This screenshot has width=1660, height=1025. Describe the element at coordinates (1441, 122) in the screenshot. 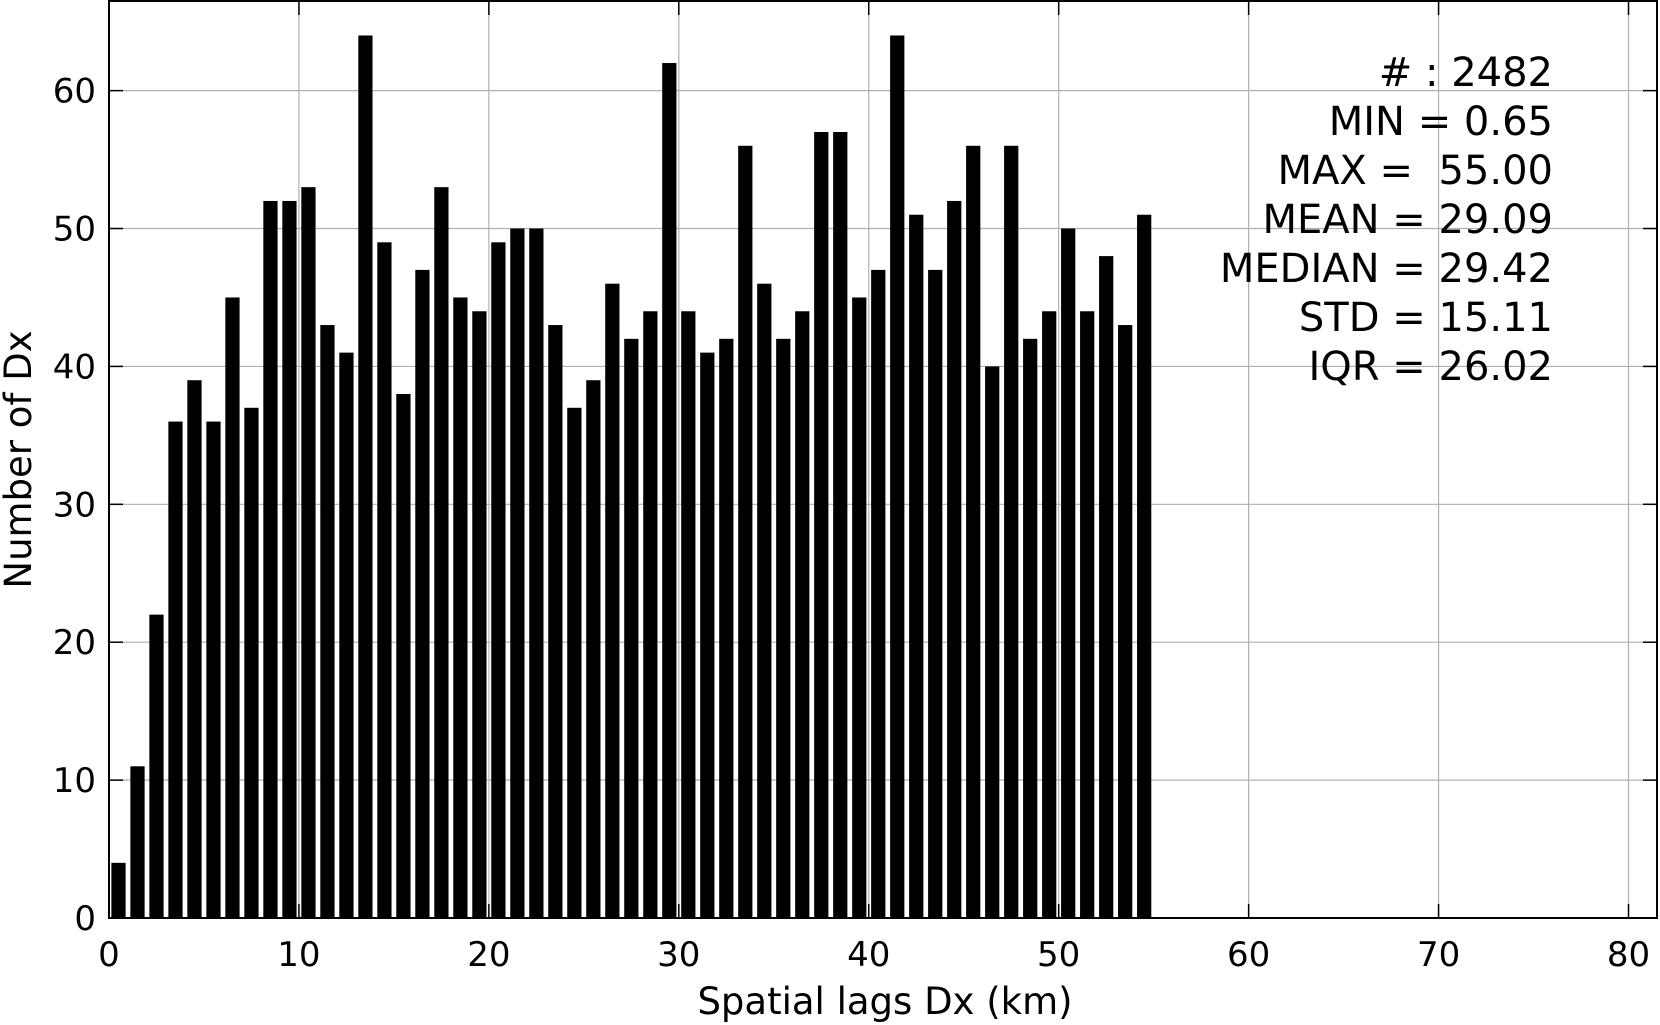

I see `stat-line: MIN = 0.65` at that location.